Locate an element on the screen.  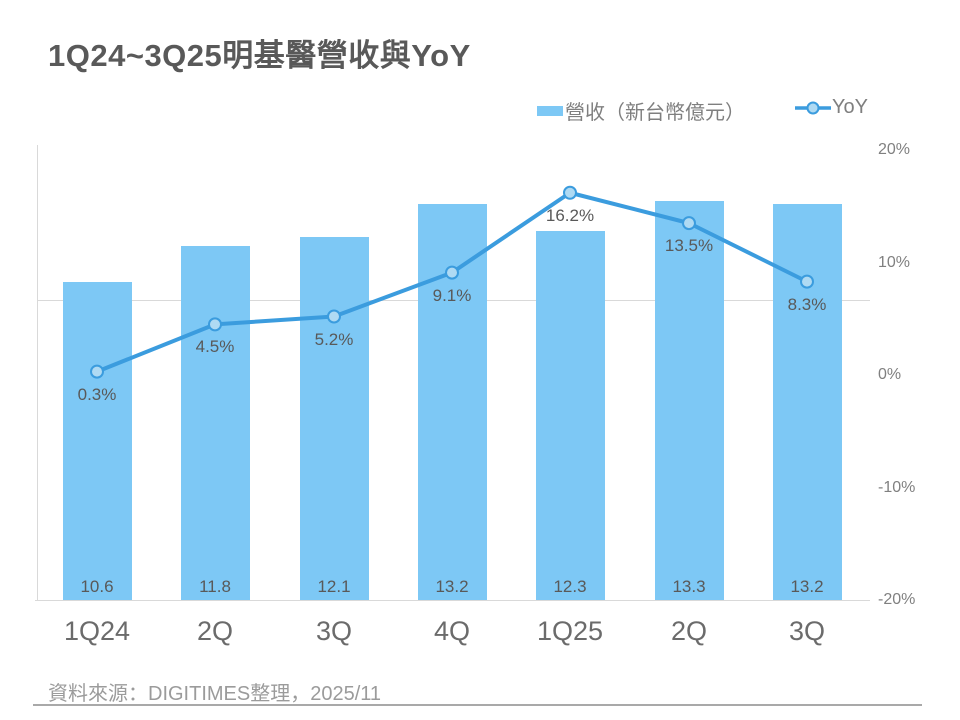
x-axis-label: 4Q is located at coordinates (452, 631).